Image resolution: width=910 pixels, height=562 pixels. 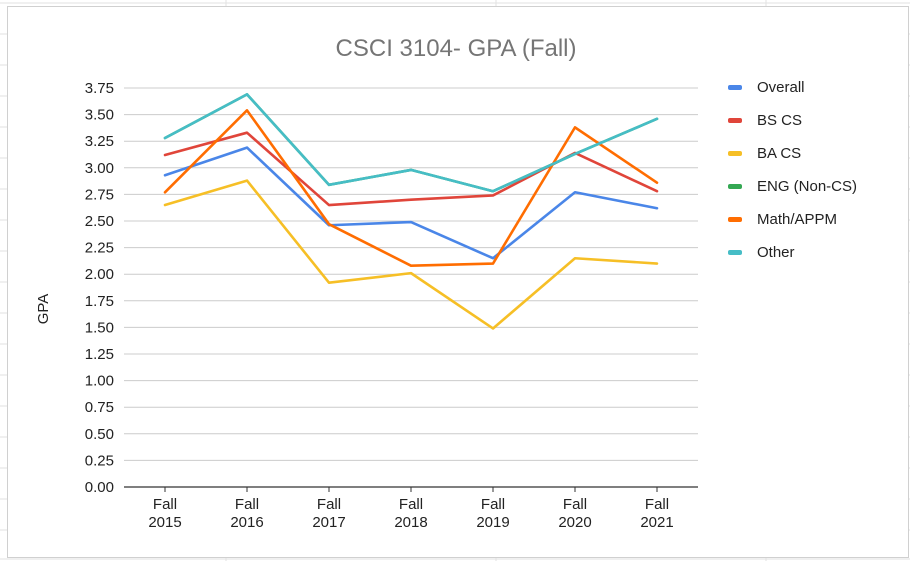 I want to click on series-line-ba-cs, so click(x=411, y=254).